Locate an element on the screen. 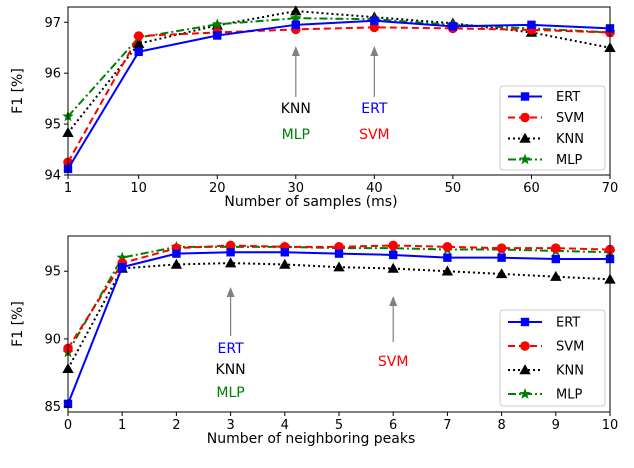 The width and height of the screenshot is (634, 468). x-tick-label: 6 is located at coordinates (393, 425).